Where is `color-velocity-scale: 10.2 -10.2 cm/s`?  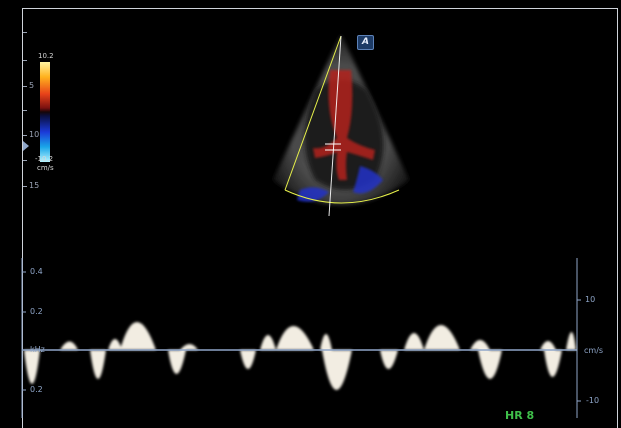 color-velocity-scale: 10.2 -10.2 cm/s is located at coordinates (47, 115).